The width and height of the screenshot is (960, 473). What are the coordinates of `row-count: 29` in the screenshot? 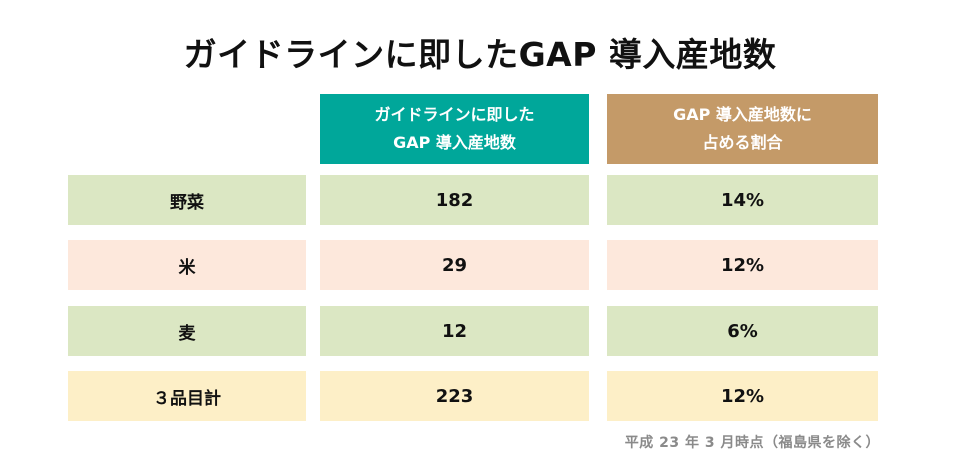 It's located at (454, 265).